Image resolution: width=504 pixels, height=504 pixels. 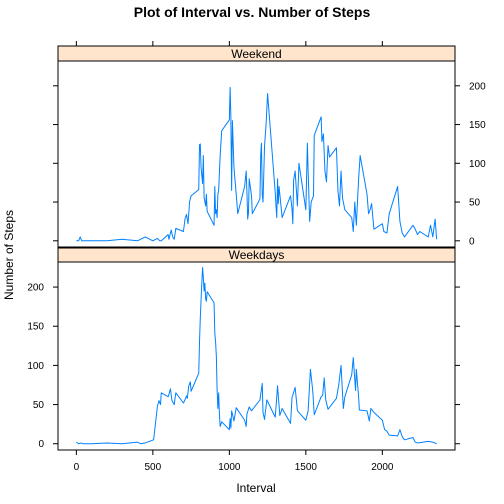 What do you see at coordinates (35, 288) in the screenshot?
I see `y-tick-label-weekdays-200: 200` at bounding box center [35, 288].